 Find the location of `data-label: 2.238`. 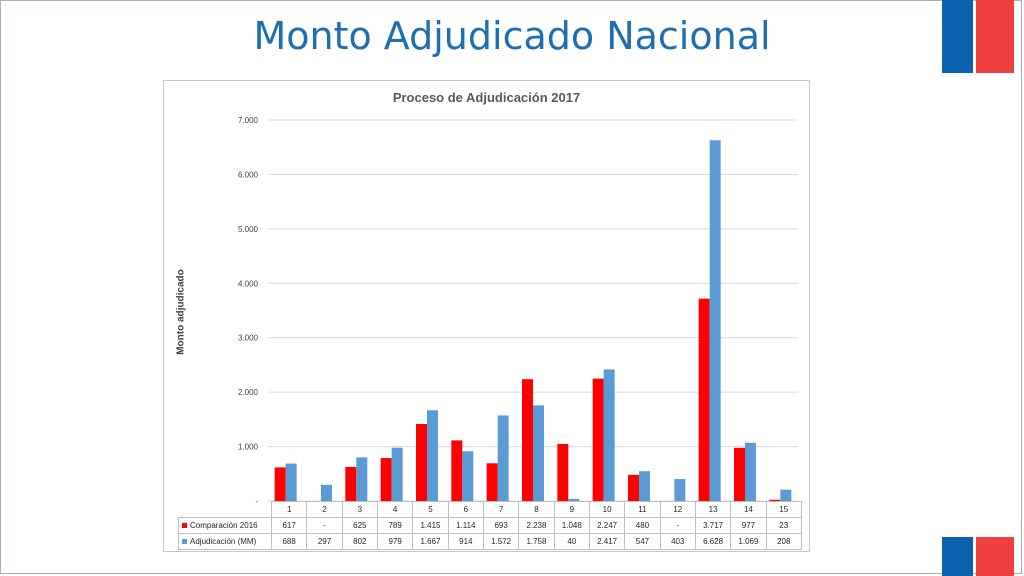

data-label: 2.238 is located at coordinates (536, 525).